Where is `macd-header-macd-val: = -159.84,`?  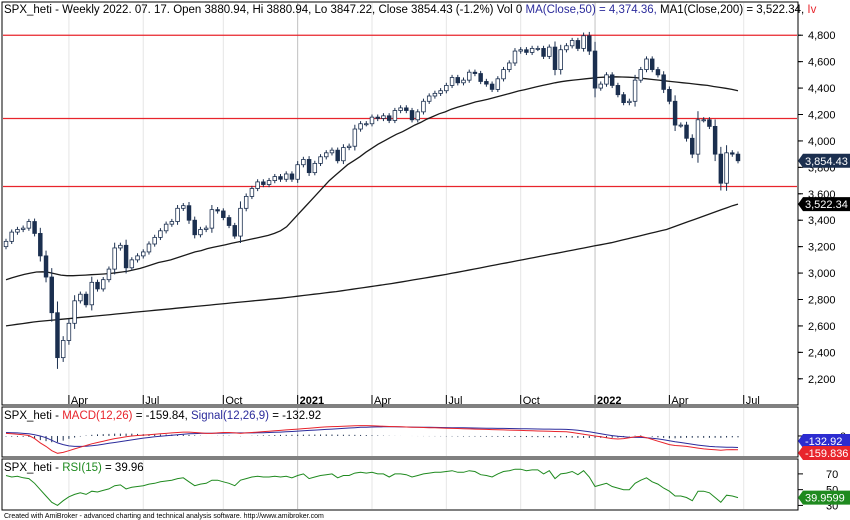 macd-header-macd-val: = -159.84, is located at coordinates (162, 416).